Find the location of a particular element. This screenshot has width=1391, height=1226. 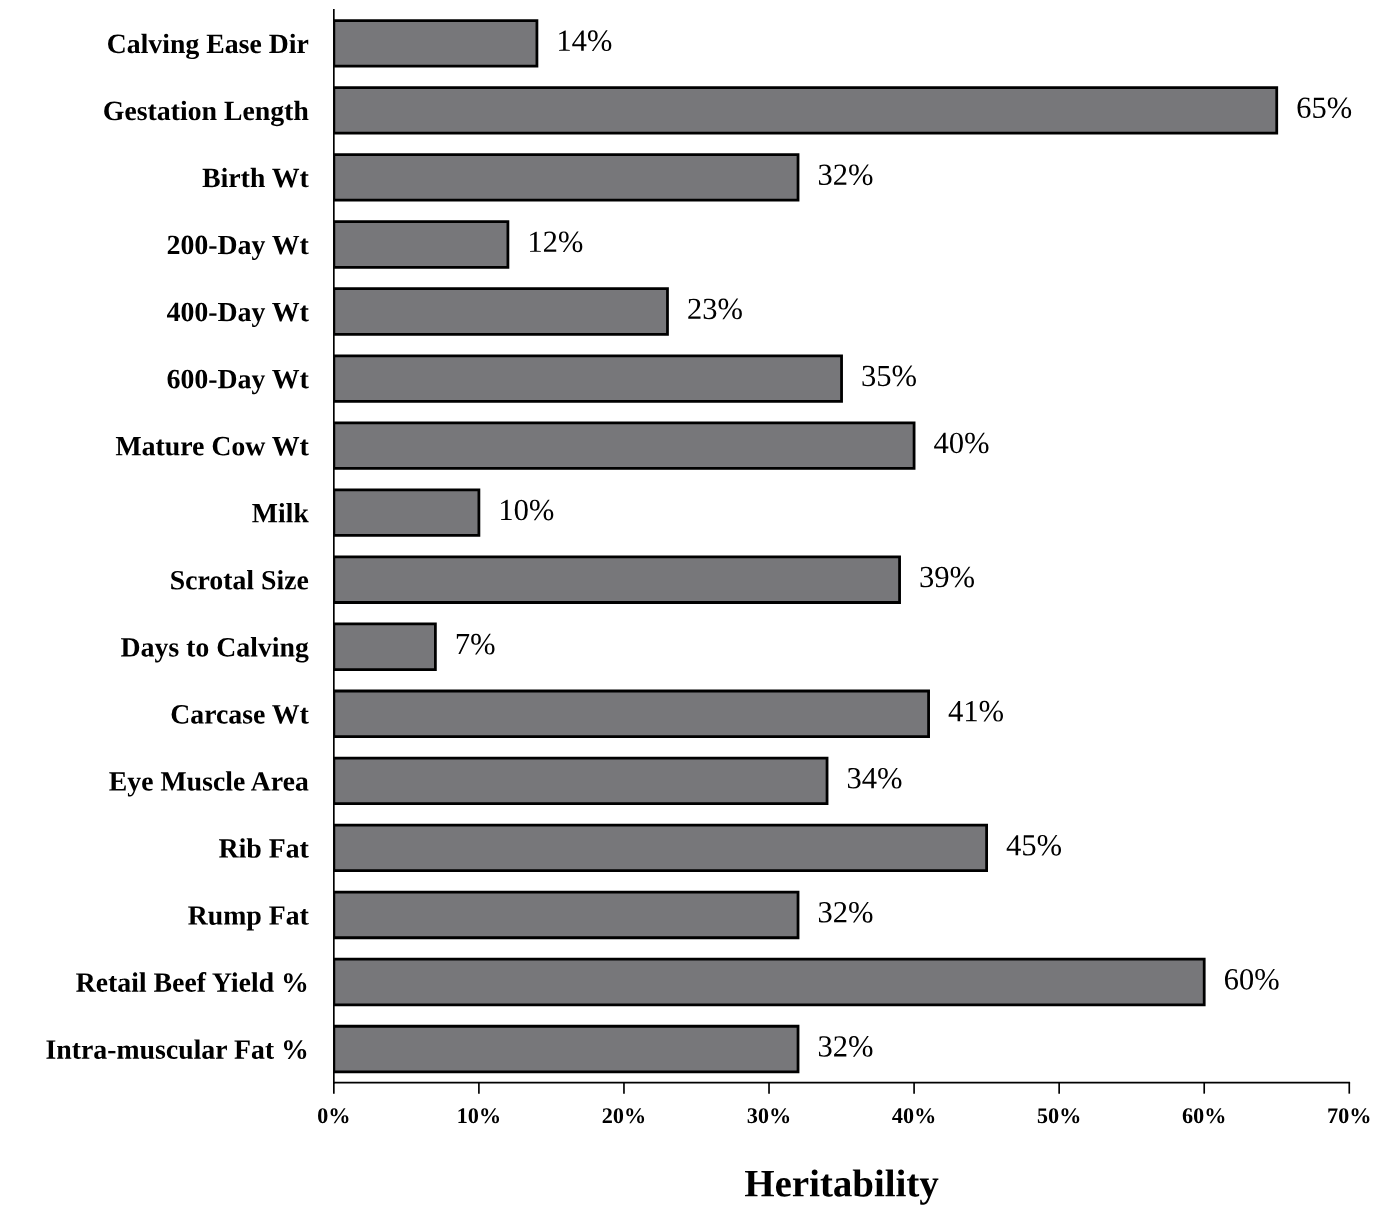

data-label: 23% is located at coordinates (715, 309).